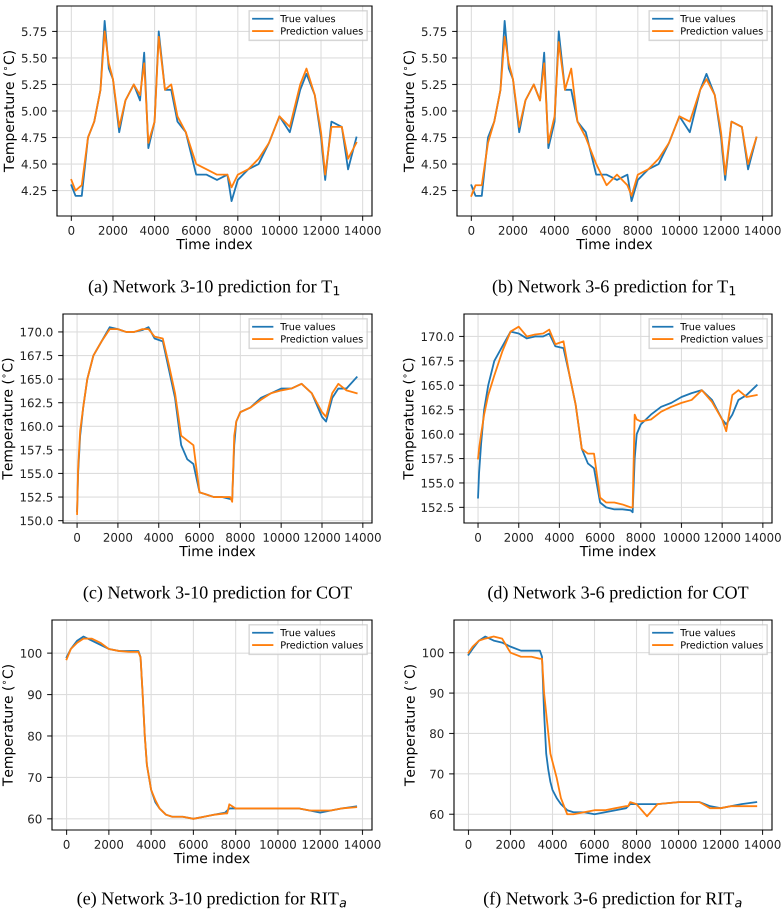 This screenshot has width=782, height=914. What do you see at coordinates (211, 900) in the screenshot?
I see `text: (e) Network 3-10 prediction for RIT$_{a}$` at bounding box center [211, 900].